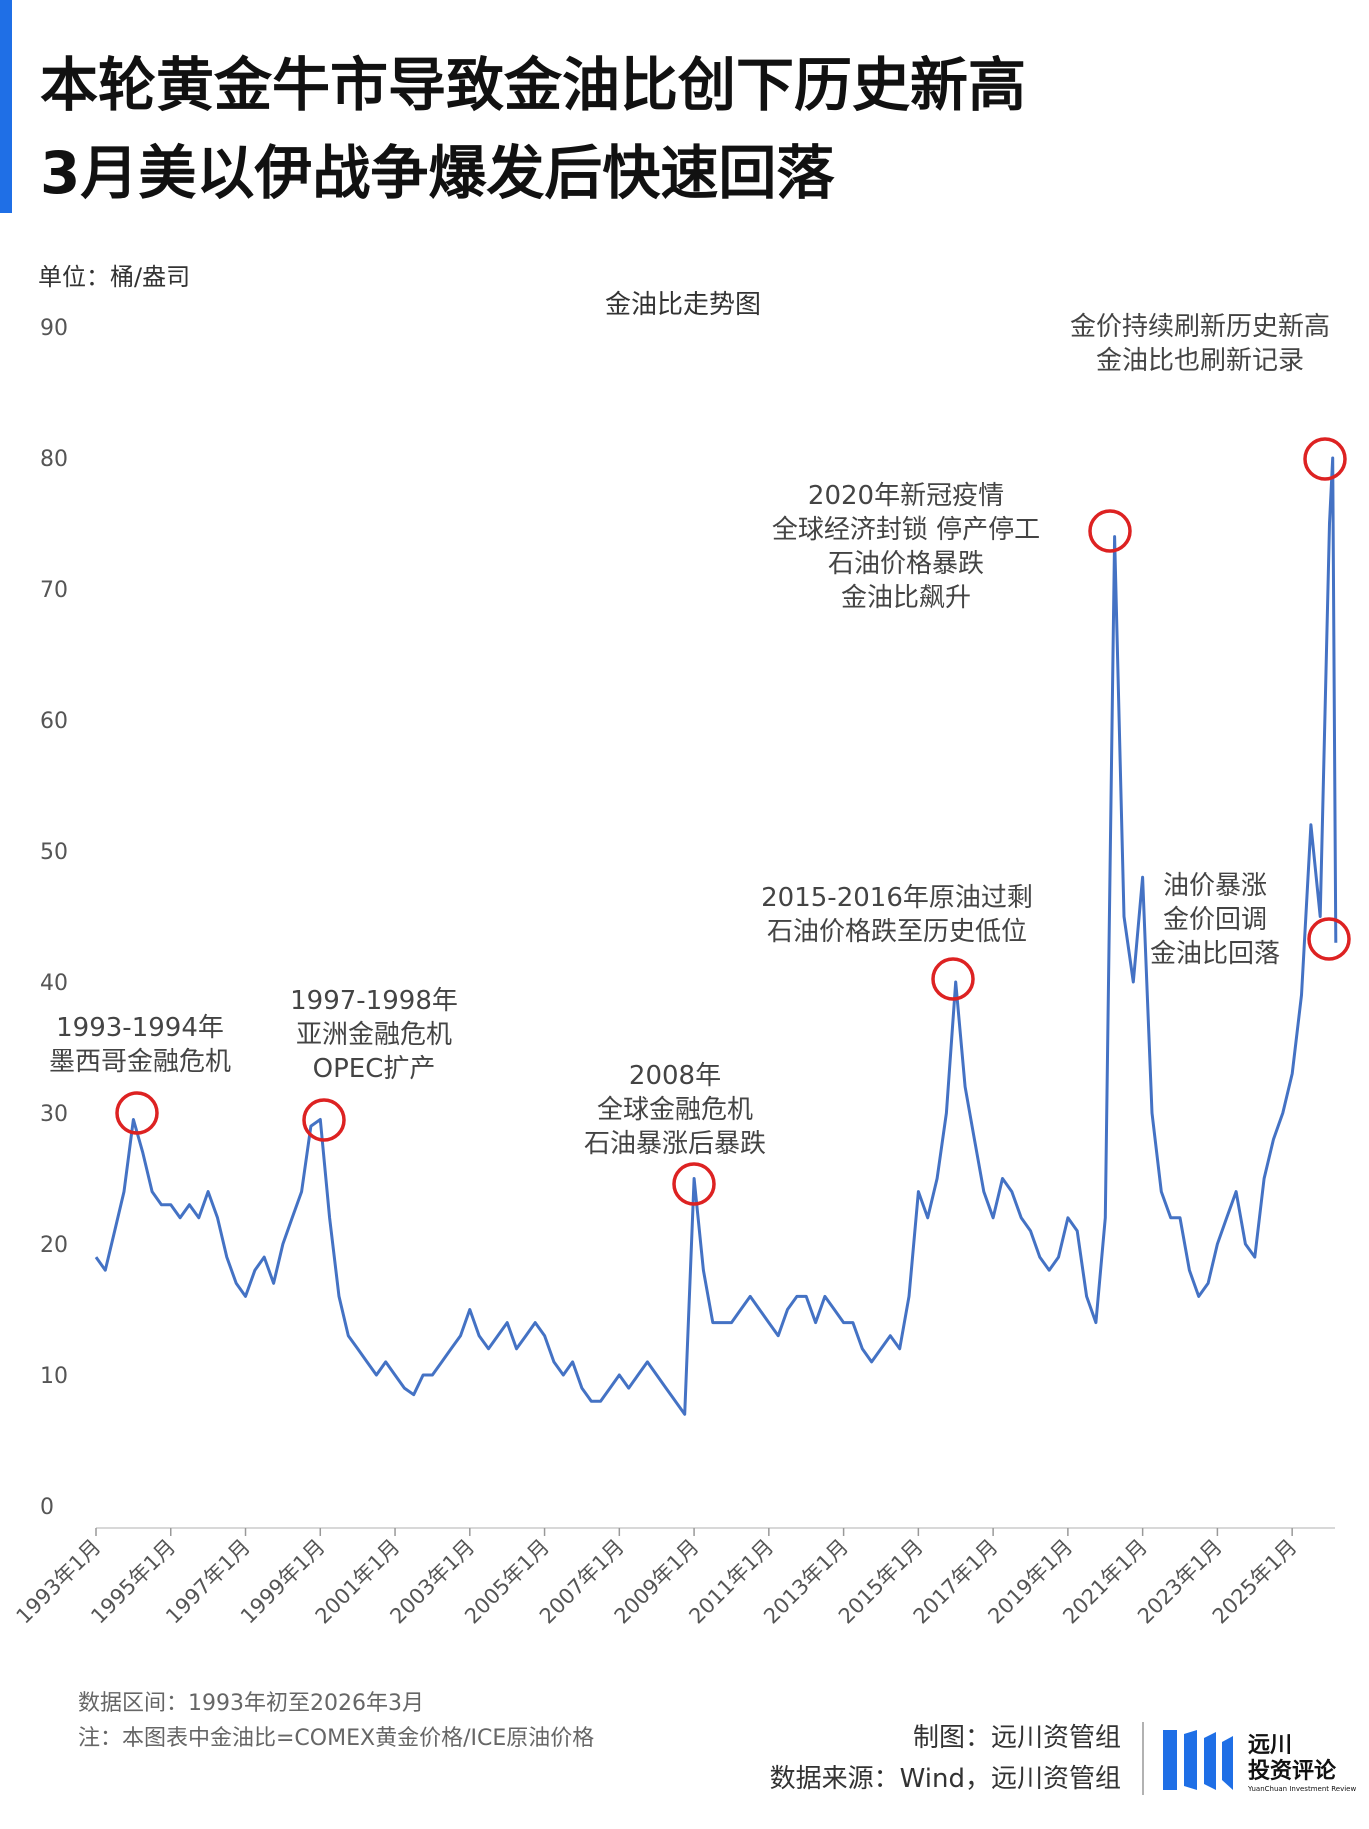  What do you see at coordinates (54, 1114) in the screenshot?
I see `y-tick-label: 30` at bounding box center [54, 1114].